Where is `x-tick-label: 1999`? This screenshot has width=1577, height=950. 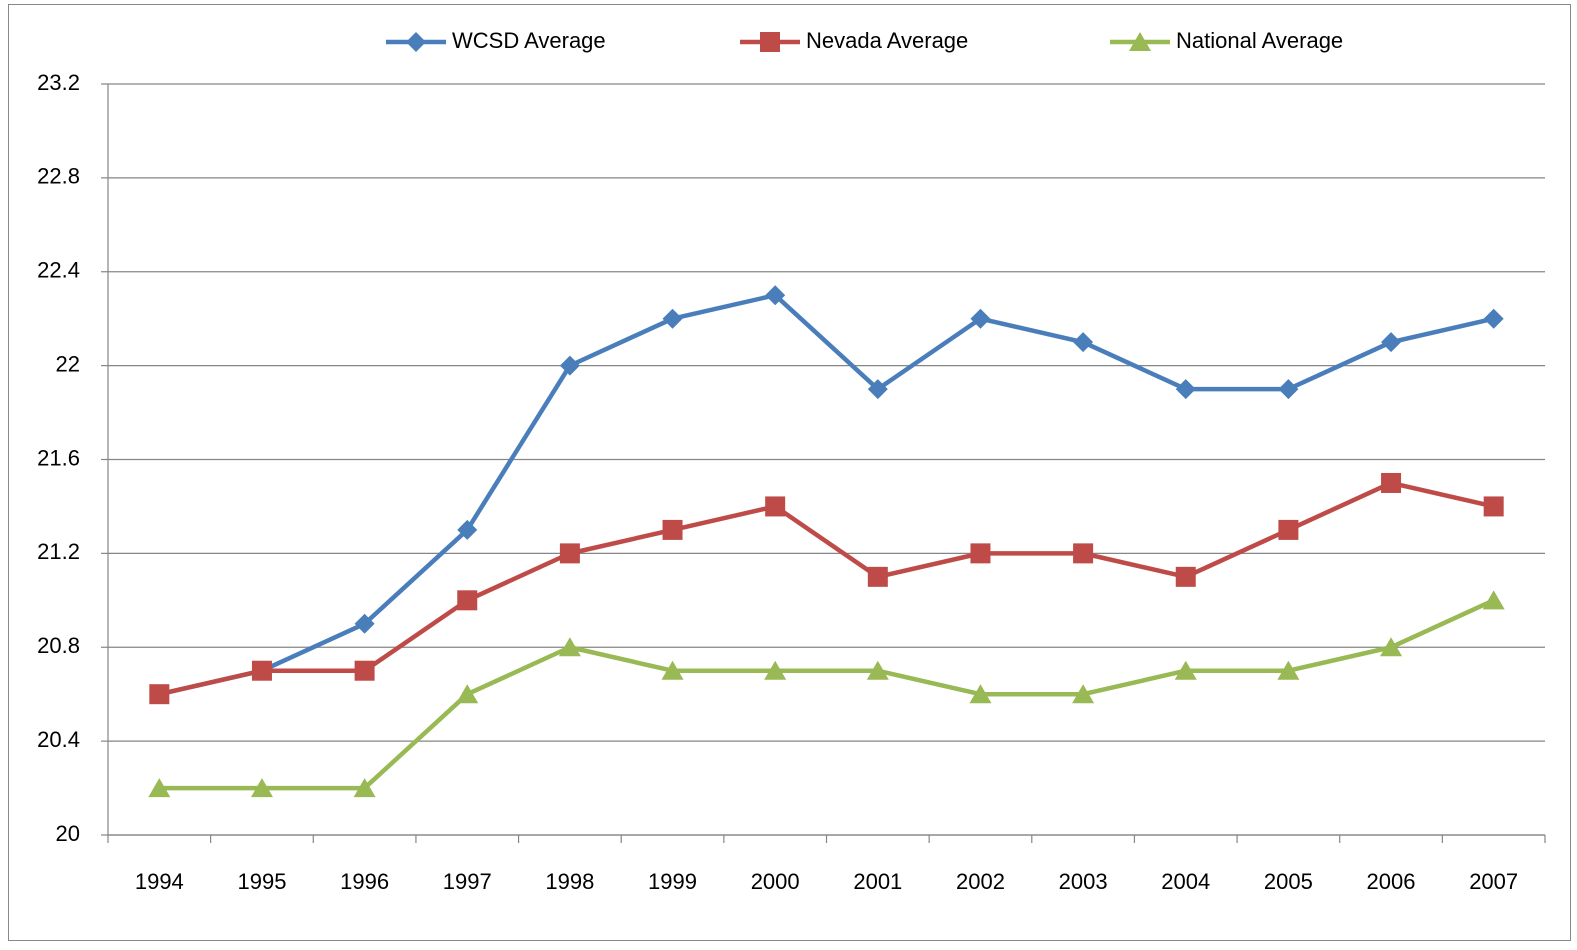
x-tick-label: 1999 is located at coordinates (672, 881).